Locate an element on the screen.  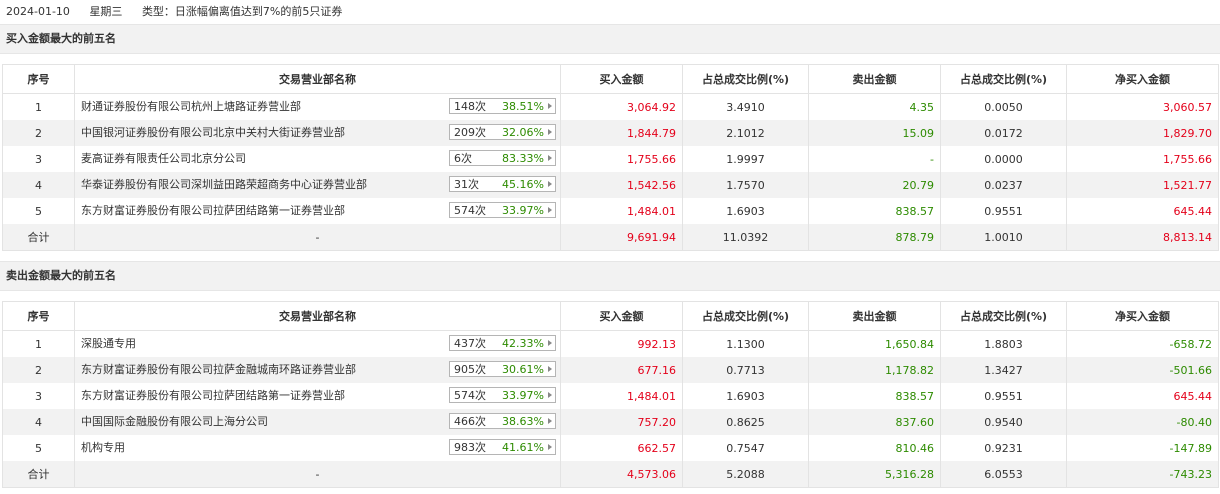
net-buy-amount: -147.89 is located at coordinates (1142, 448).